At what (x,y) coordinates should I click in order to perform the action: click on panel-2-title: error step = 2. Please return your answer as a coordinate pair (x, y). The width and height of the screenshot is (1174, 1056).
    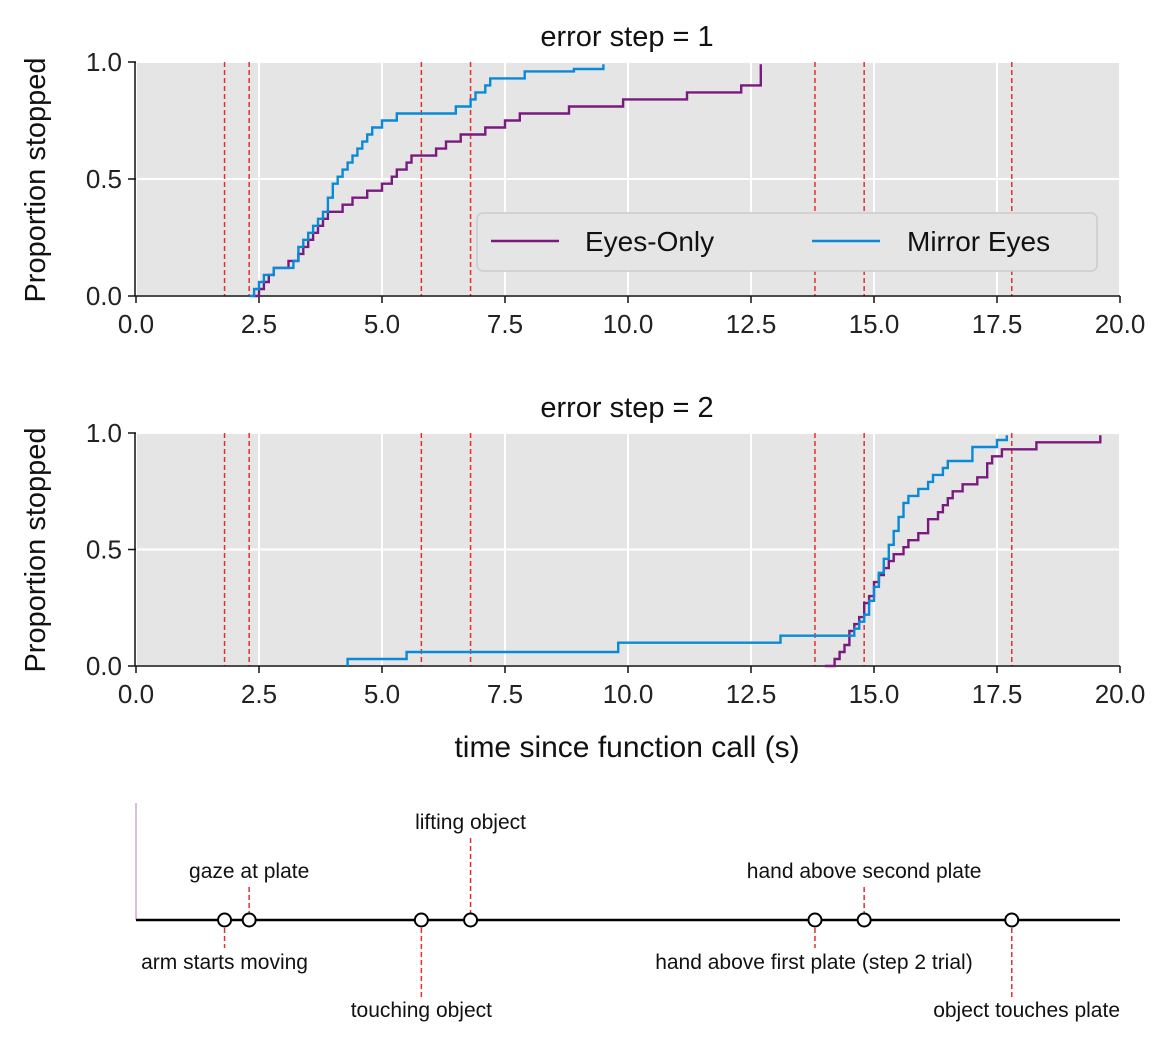
    Looking at the image, I should click on (626, 408).